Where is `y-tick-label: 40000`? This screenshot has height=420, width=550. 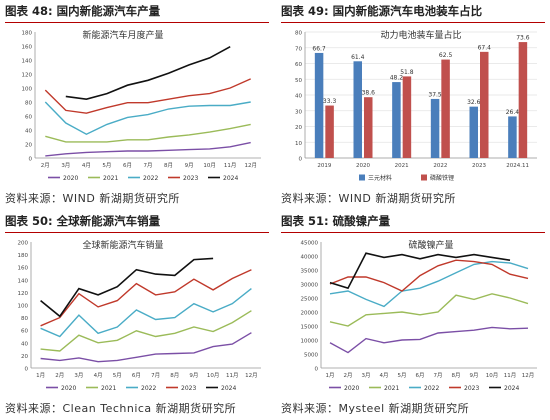
y-tick-label: 40000 is located at coordinates (310, 258).